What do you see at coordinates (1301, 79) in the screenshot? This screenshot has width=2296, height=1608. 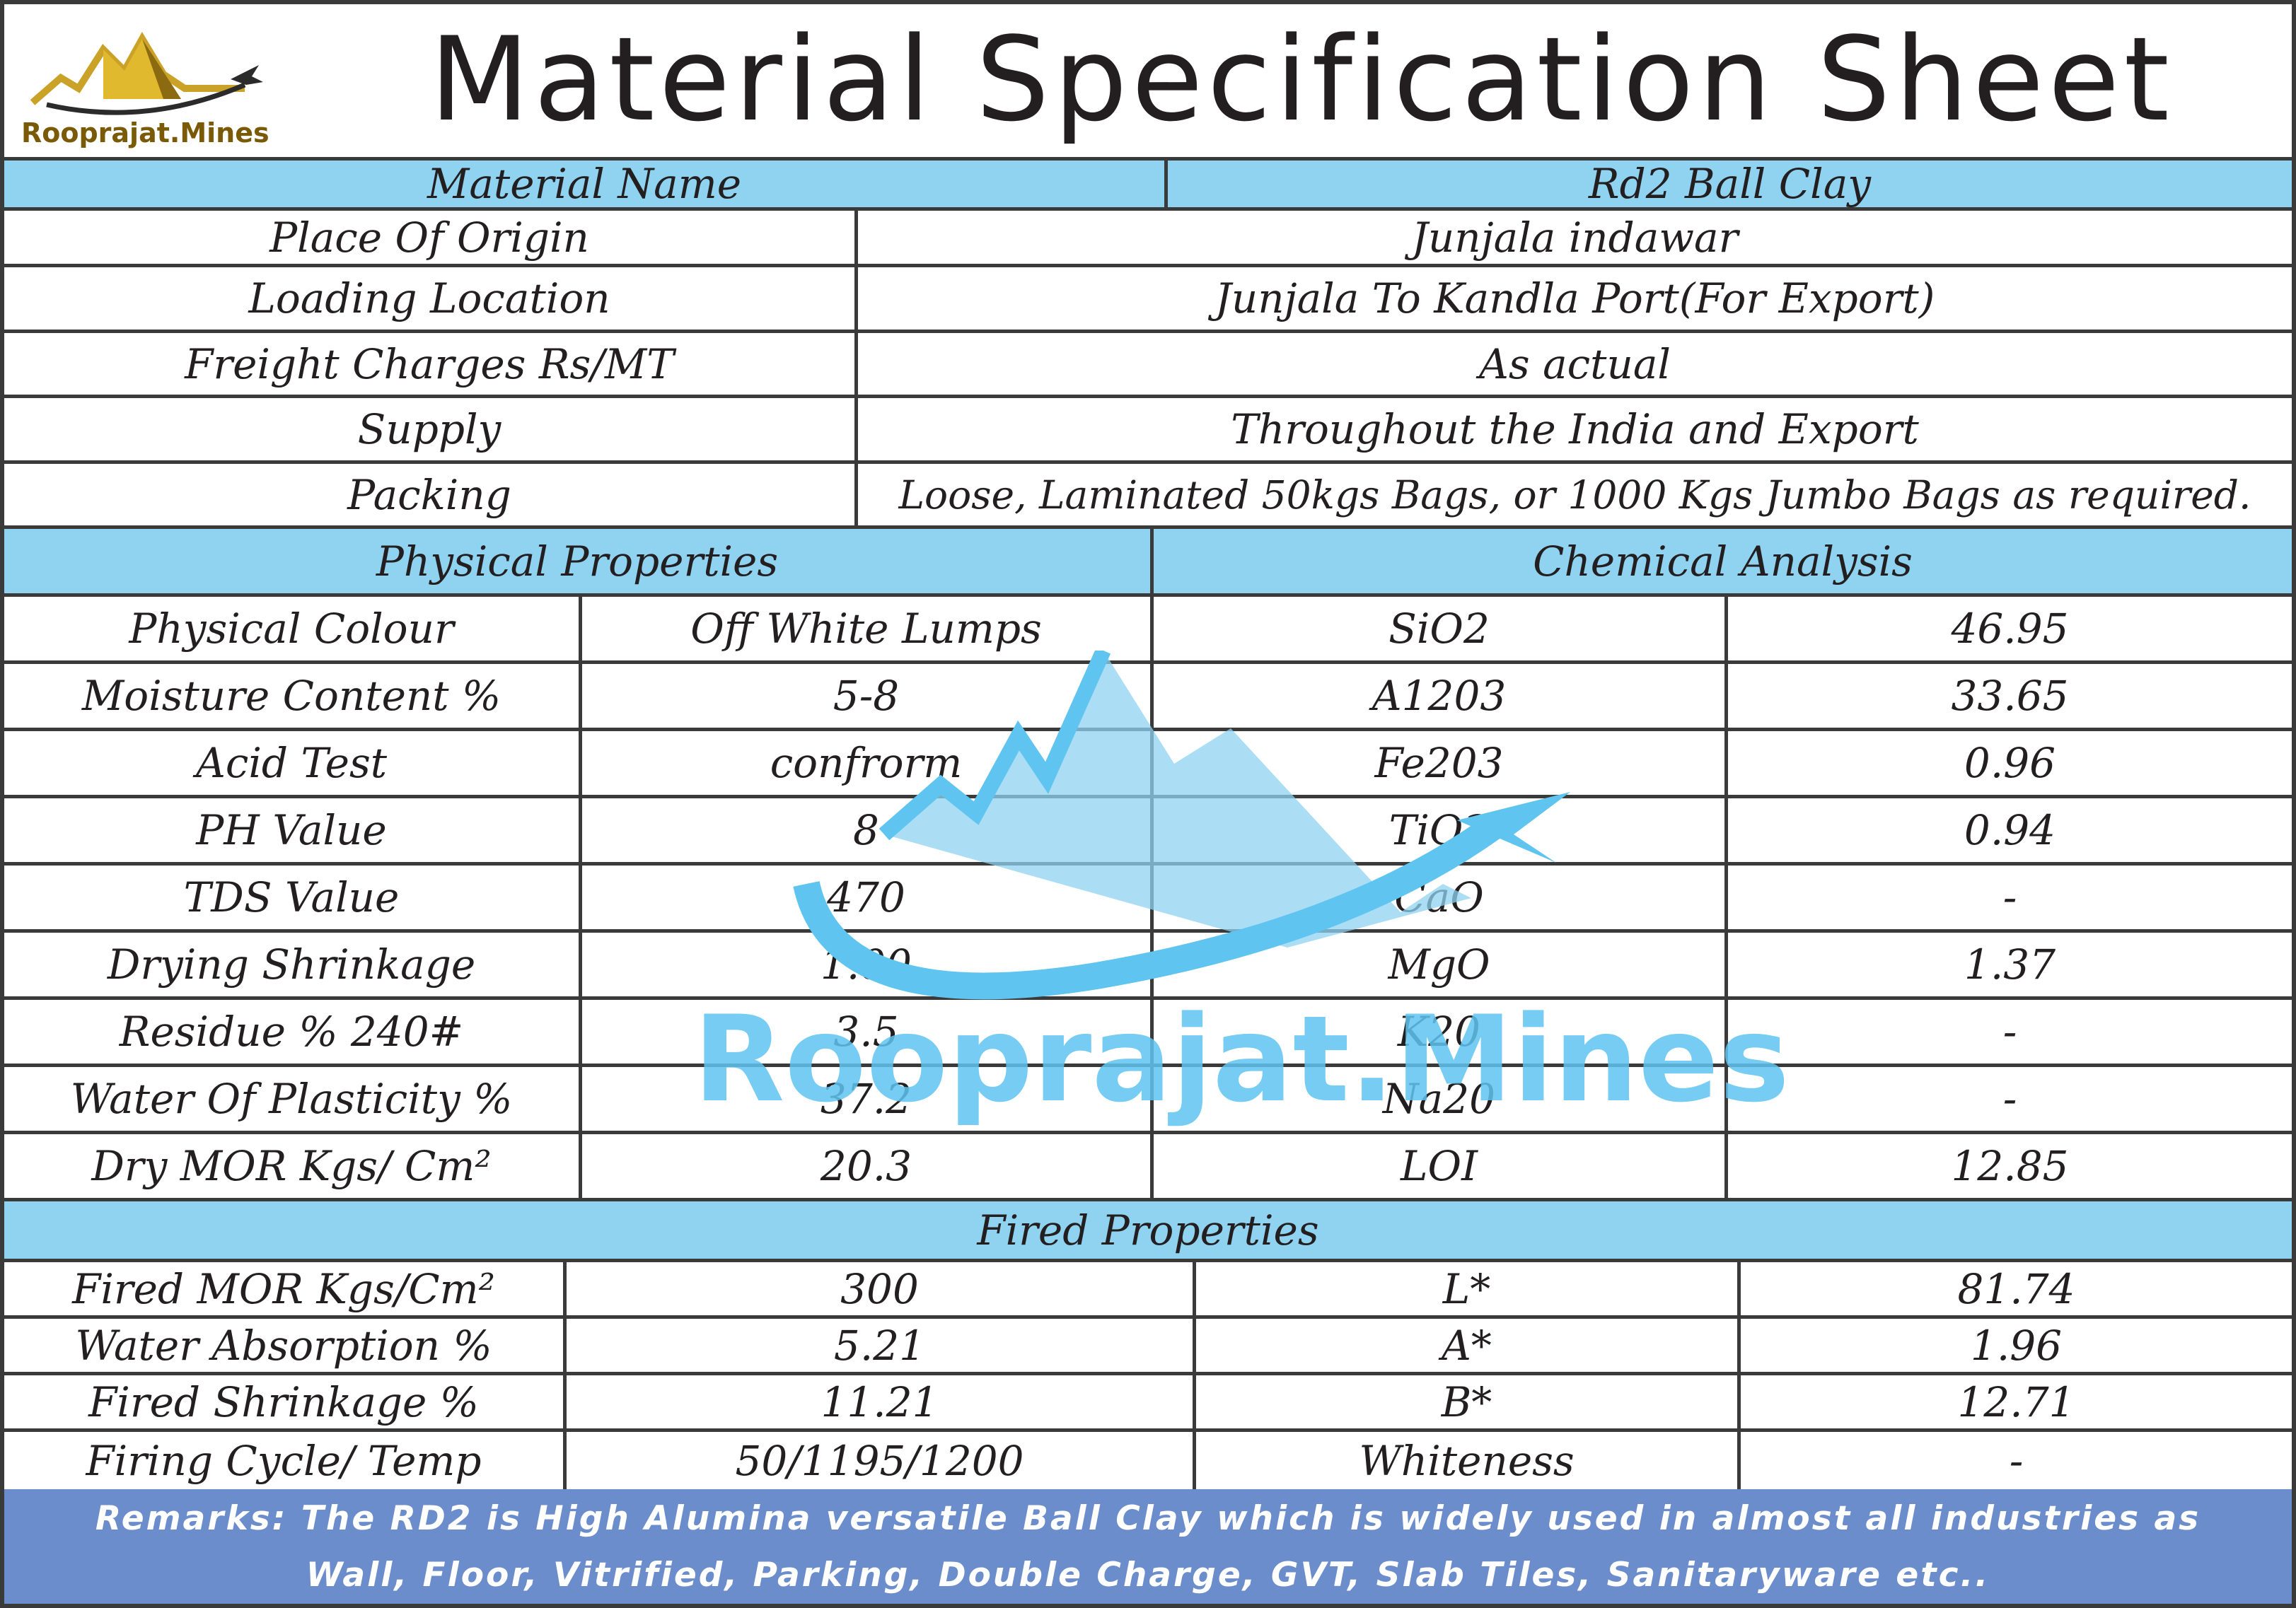 I see `page-title: Material Specification Sheet` at bounding box center [1301, 79].